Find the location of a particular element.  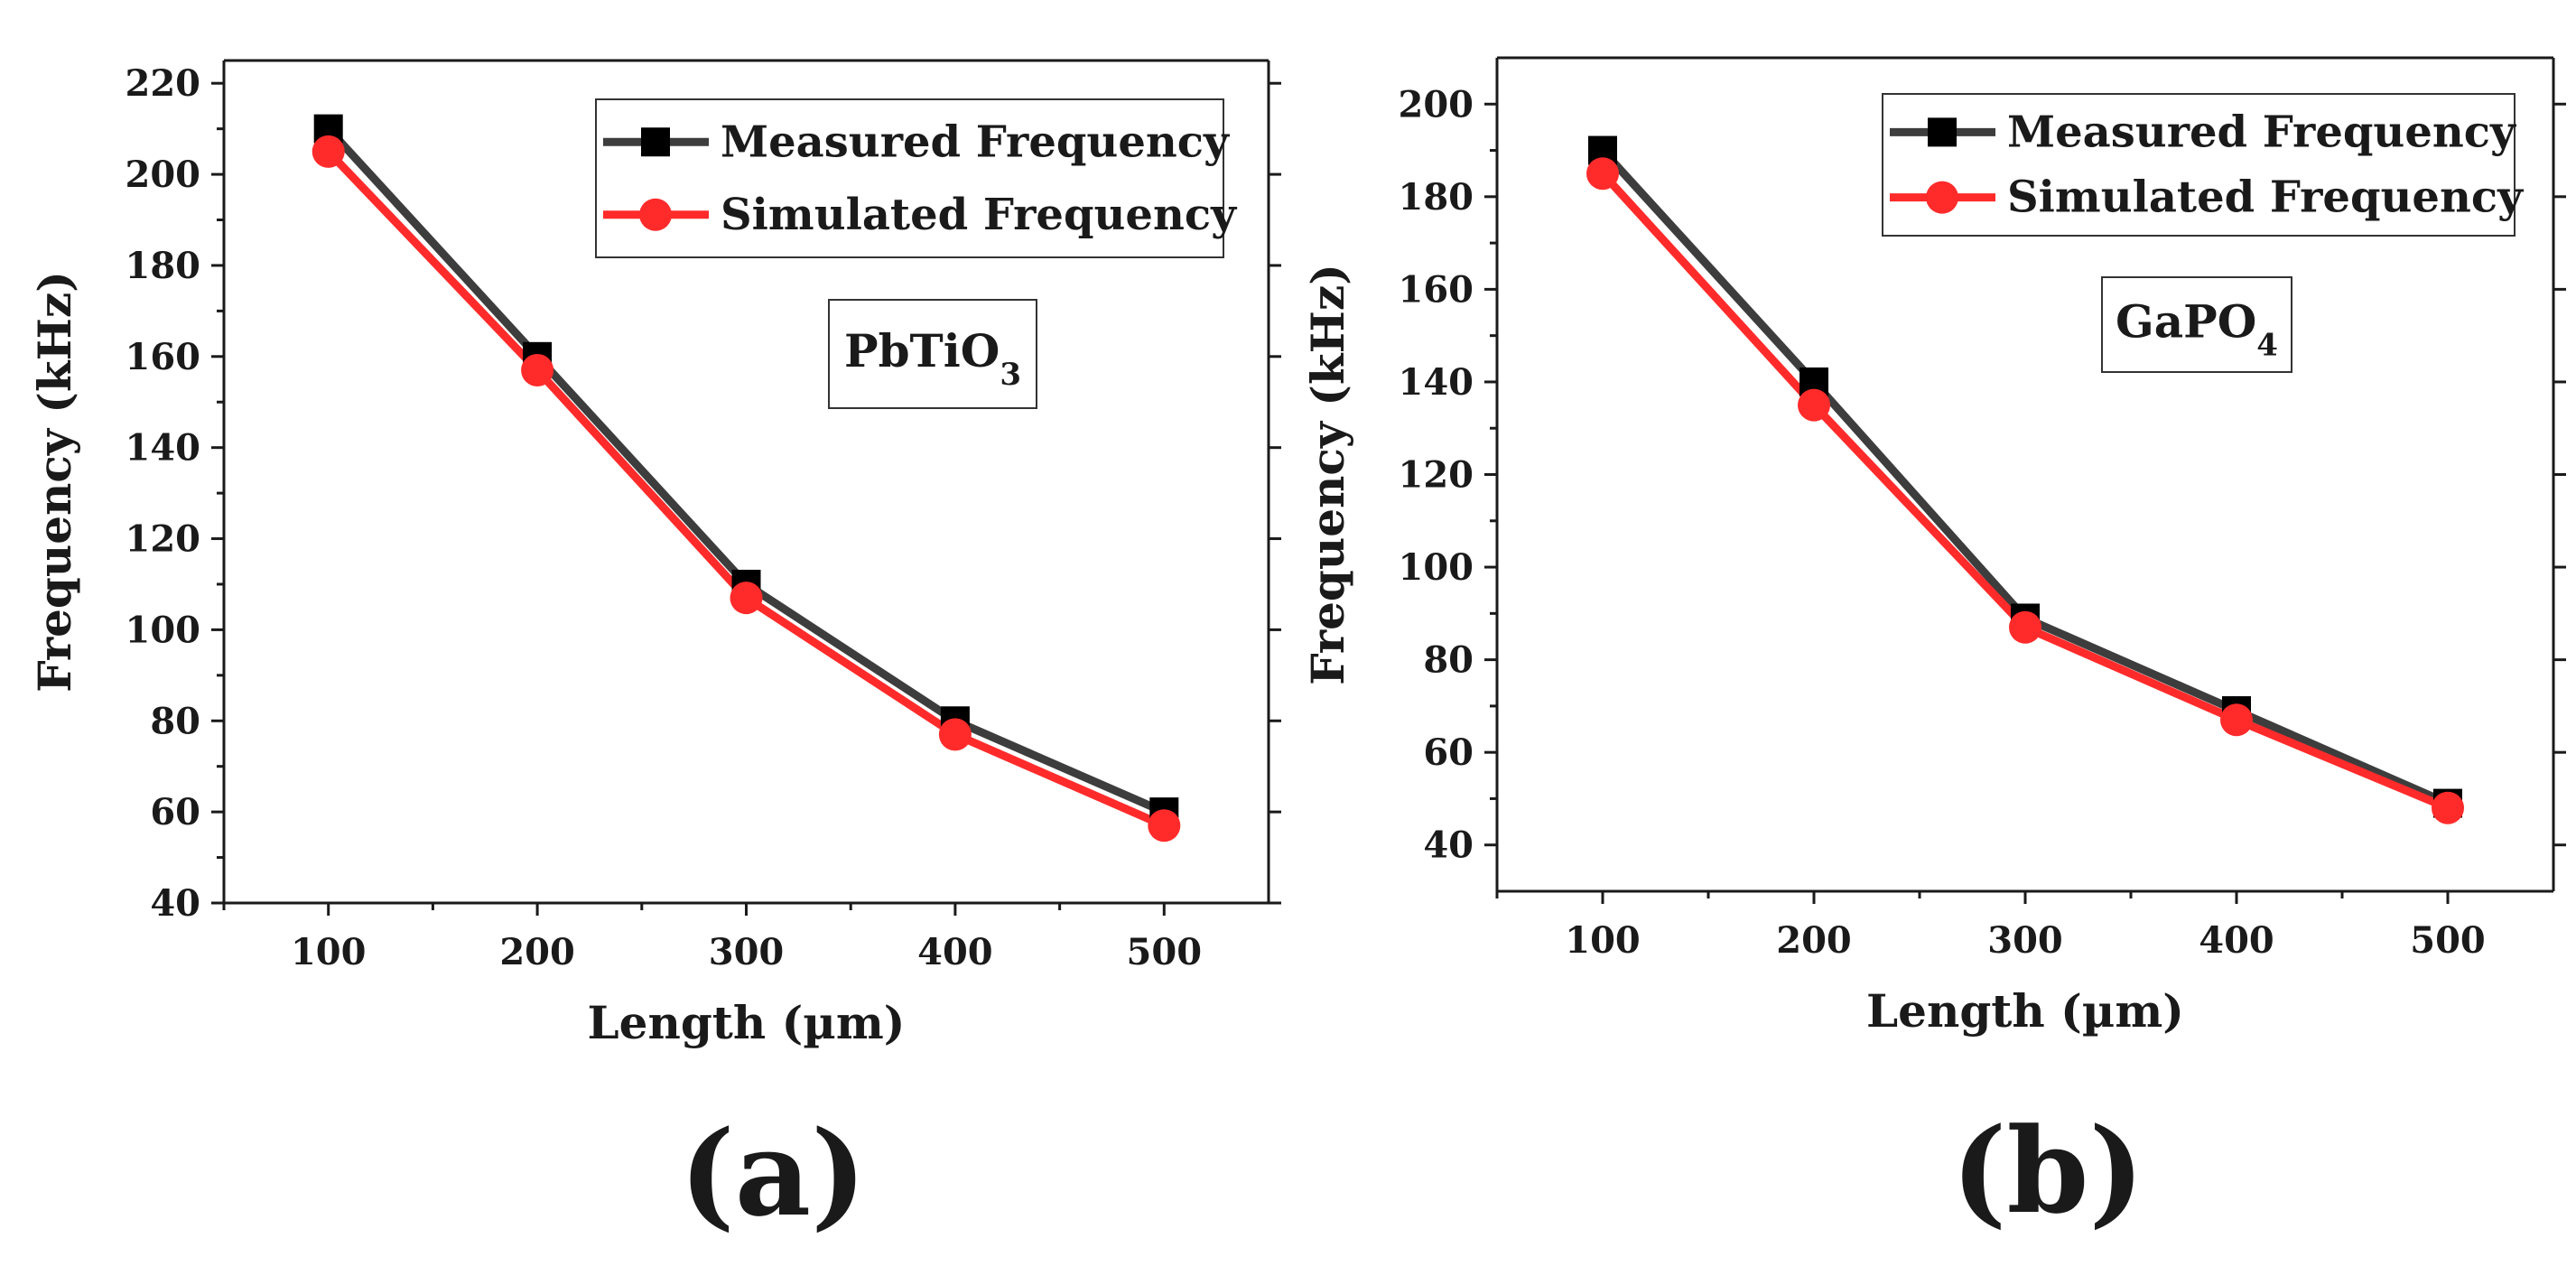

panel-label: (b) is located at coordinates (2047, 1171).